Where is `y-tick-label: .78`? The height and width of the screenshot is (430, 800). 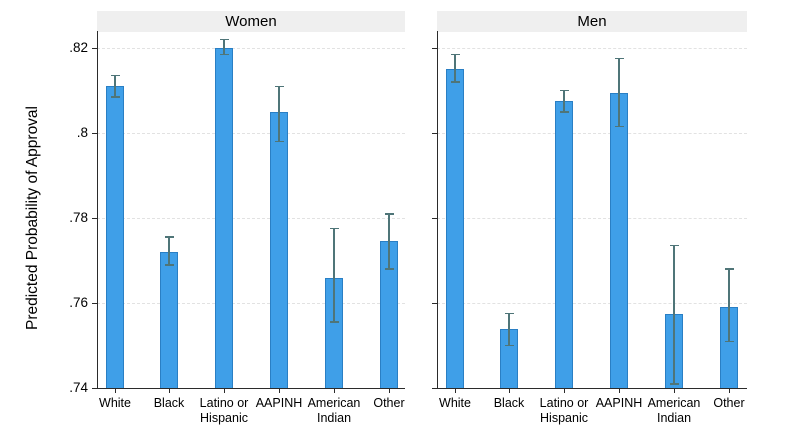 y-tick-label: .78 is located at coordinates (78, 217).